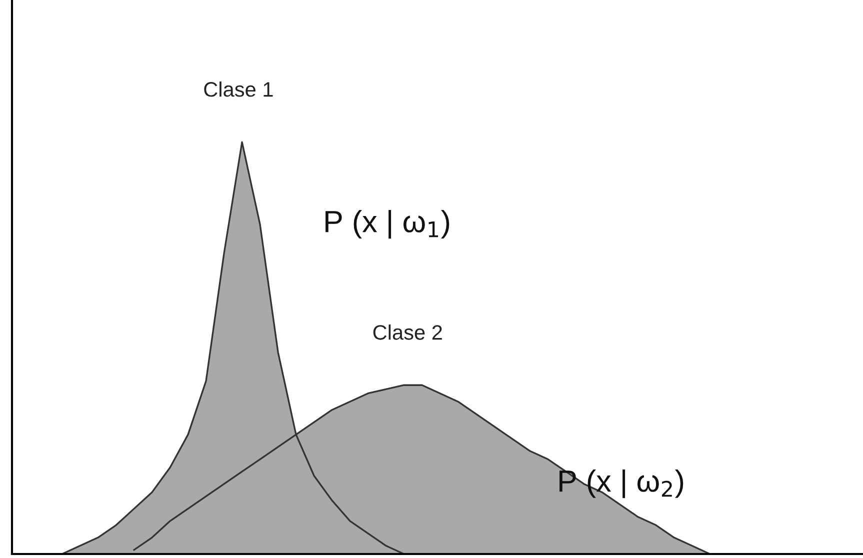  Describe the element at coordinates (407, 332) in the screenshot. I see `text: Clase 2` at that location.